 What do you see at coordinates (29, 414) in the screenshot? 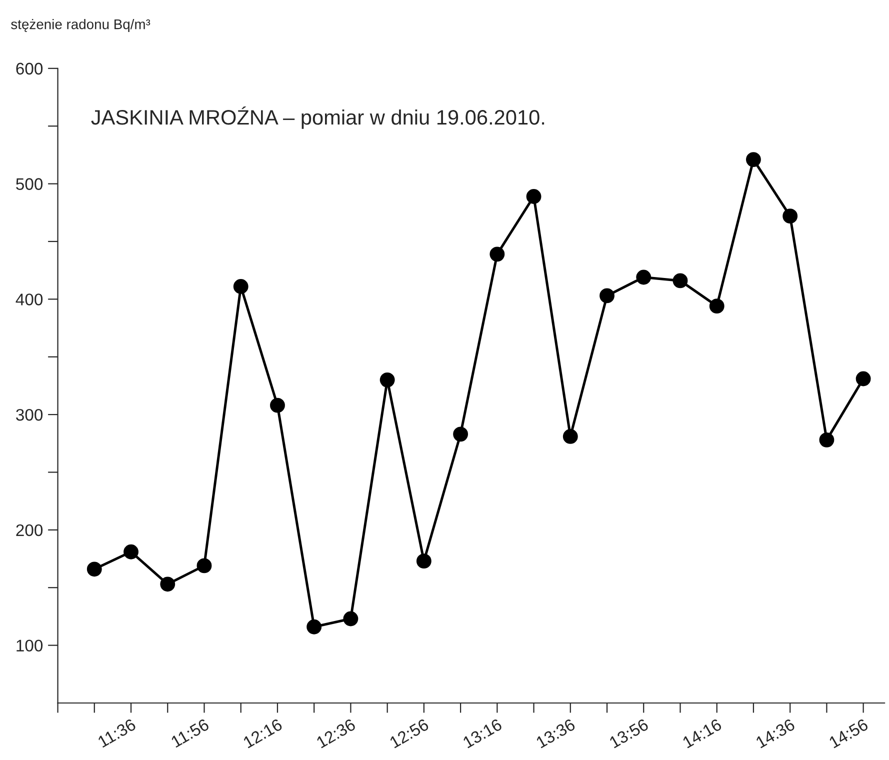
I see `y-tick-label: 300` at bounding box center [29, 414].